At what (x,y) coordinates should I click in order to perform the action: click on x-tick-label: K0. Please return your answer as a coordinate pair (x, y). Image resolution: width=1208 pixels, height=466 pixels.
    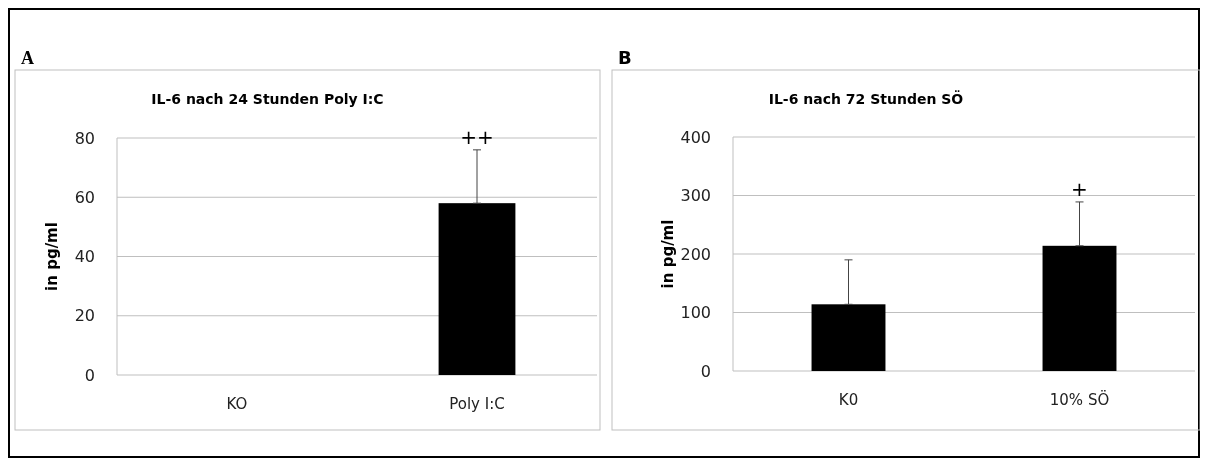
    Looking at the image, I should click on (848, 400).